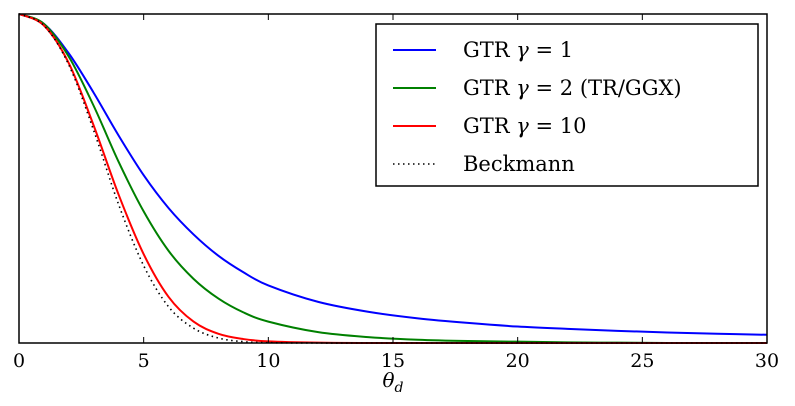 The image size is (795, 406). What do you see at coordinates (572, 88) in the screenshot?
I see `legend-label-1: GTR γ = 2 (TR/GGX)` at bounding box center [572, 88].